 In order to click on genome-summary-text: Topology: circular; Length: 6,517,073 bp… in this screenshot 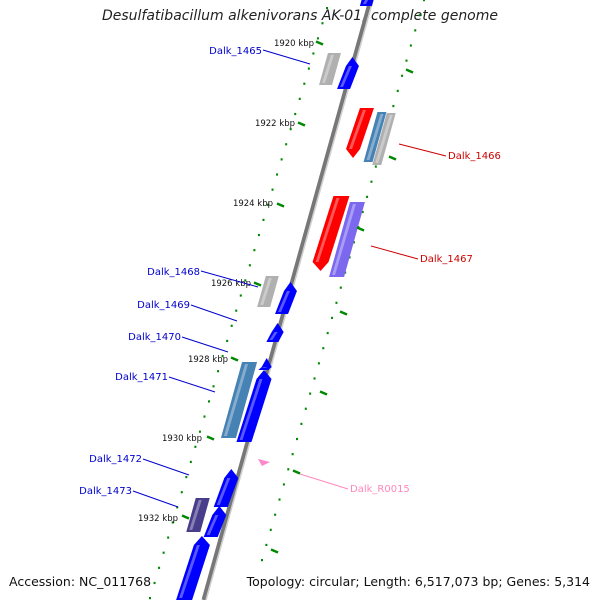, I will do `click(418, 581)`.